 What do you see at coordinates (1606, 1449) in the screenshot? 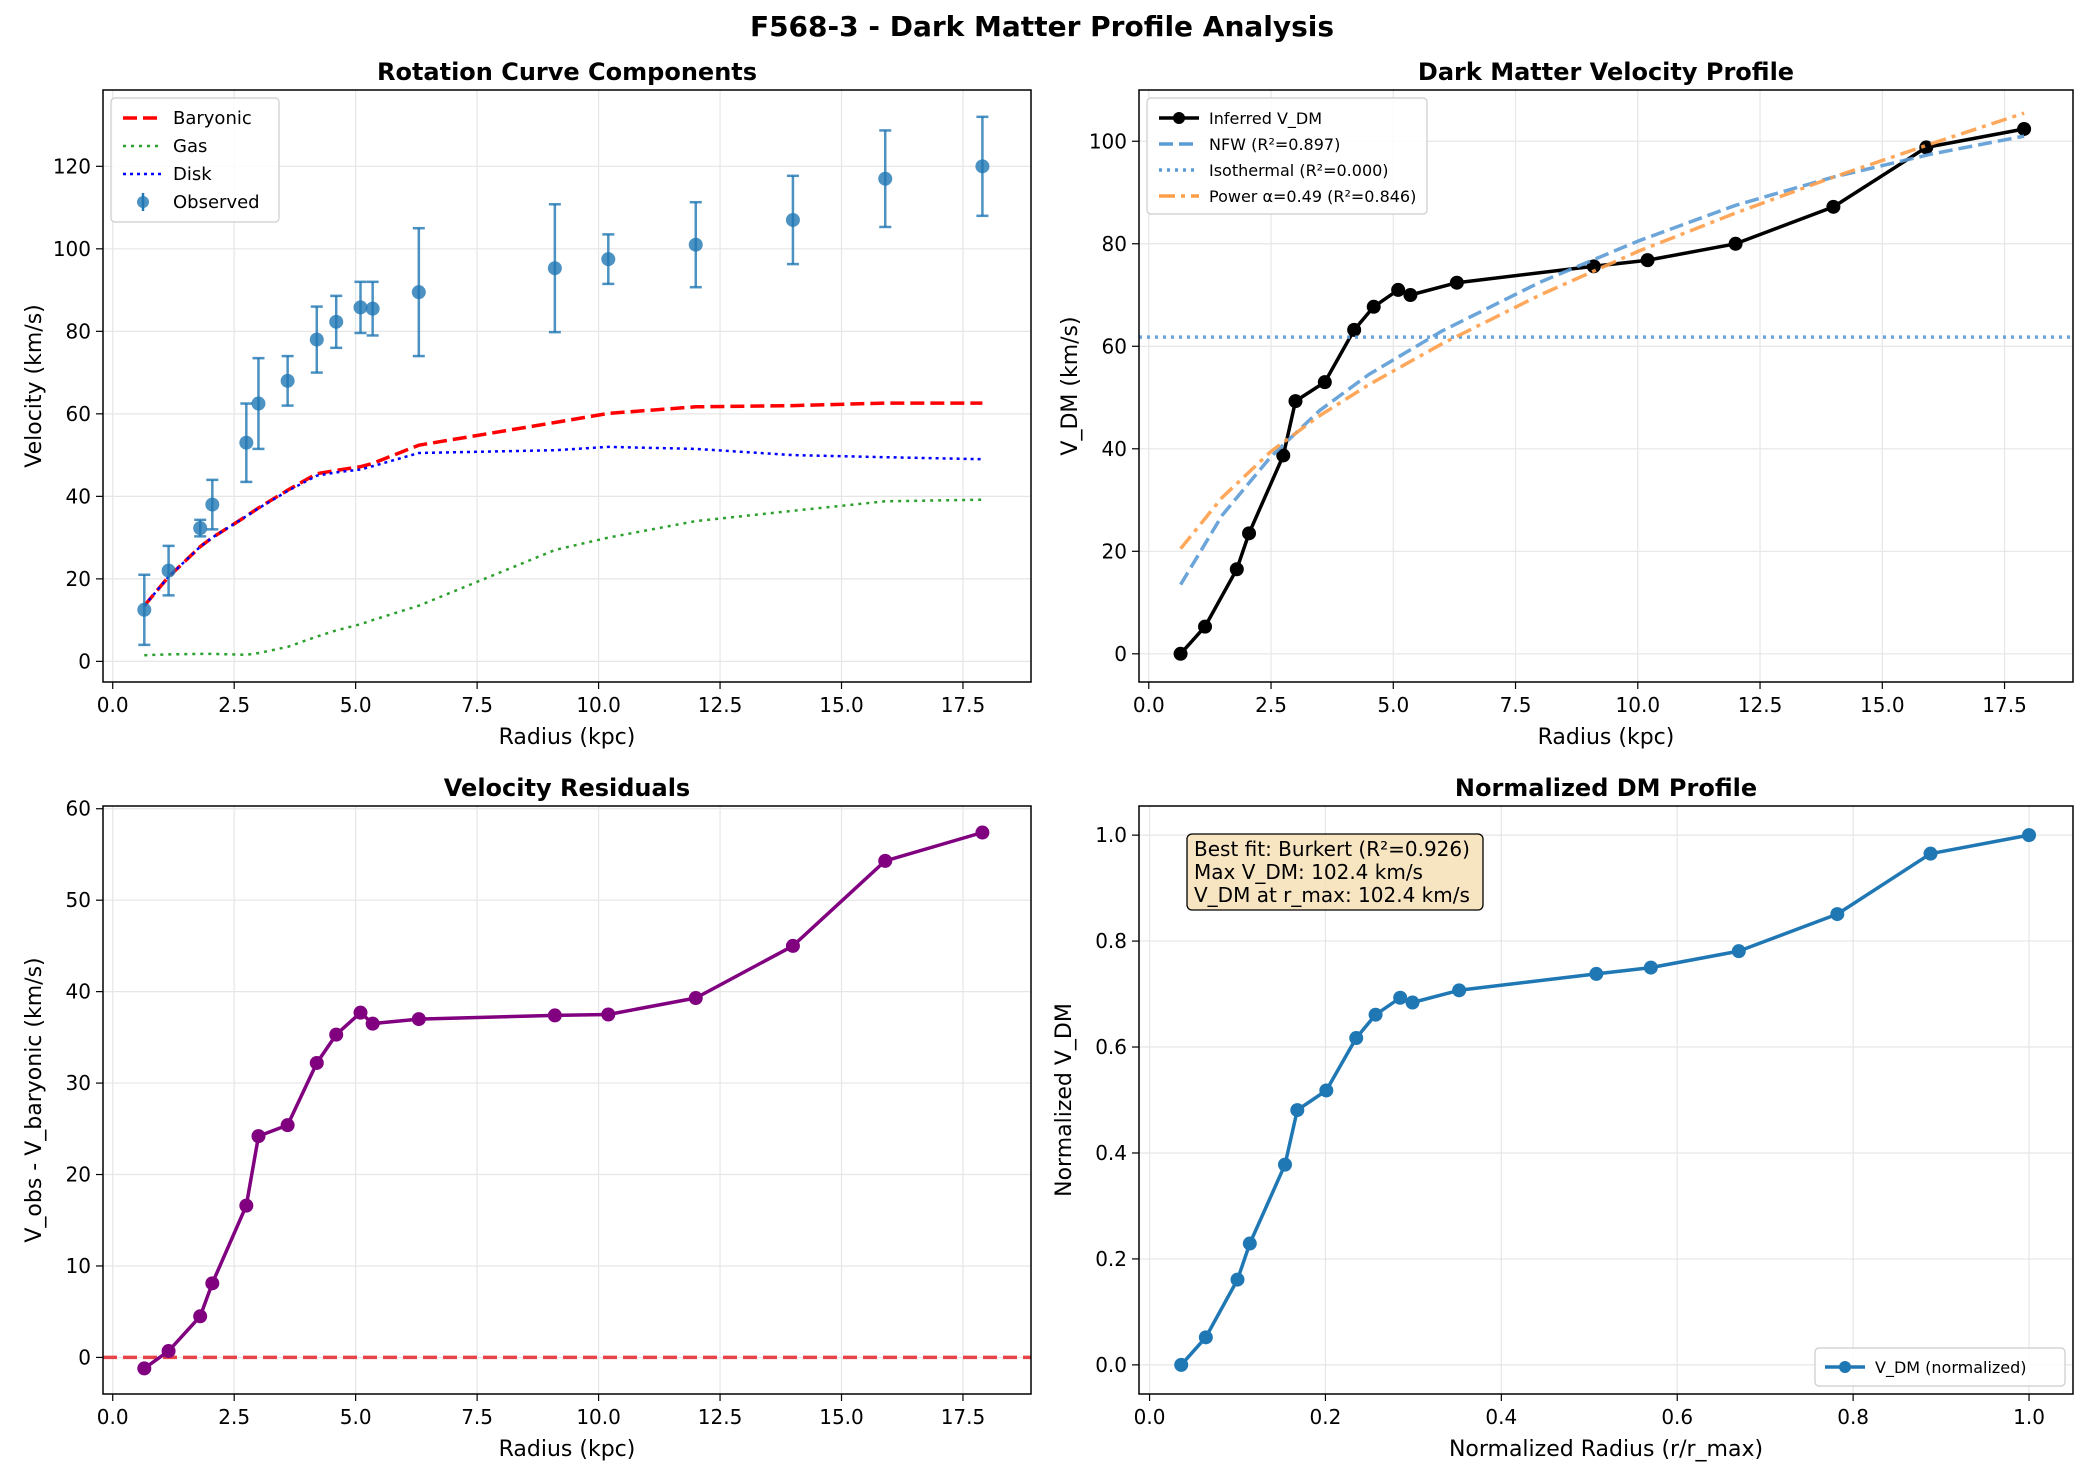
I see `x-axis-label: Normalized Radius (r/r_max)` at bounding box center [1606, 1449].